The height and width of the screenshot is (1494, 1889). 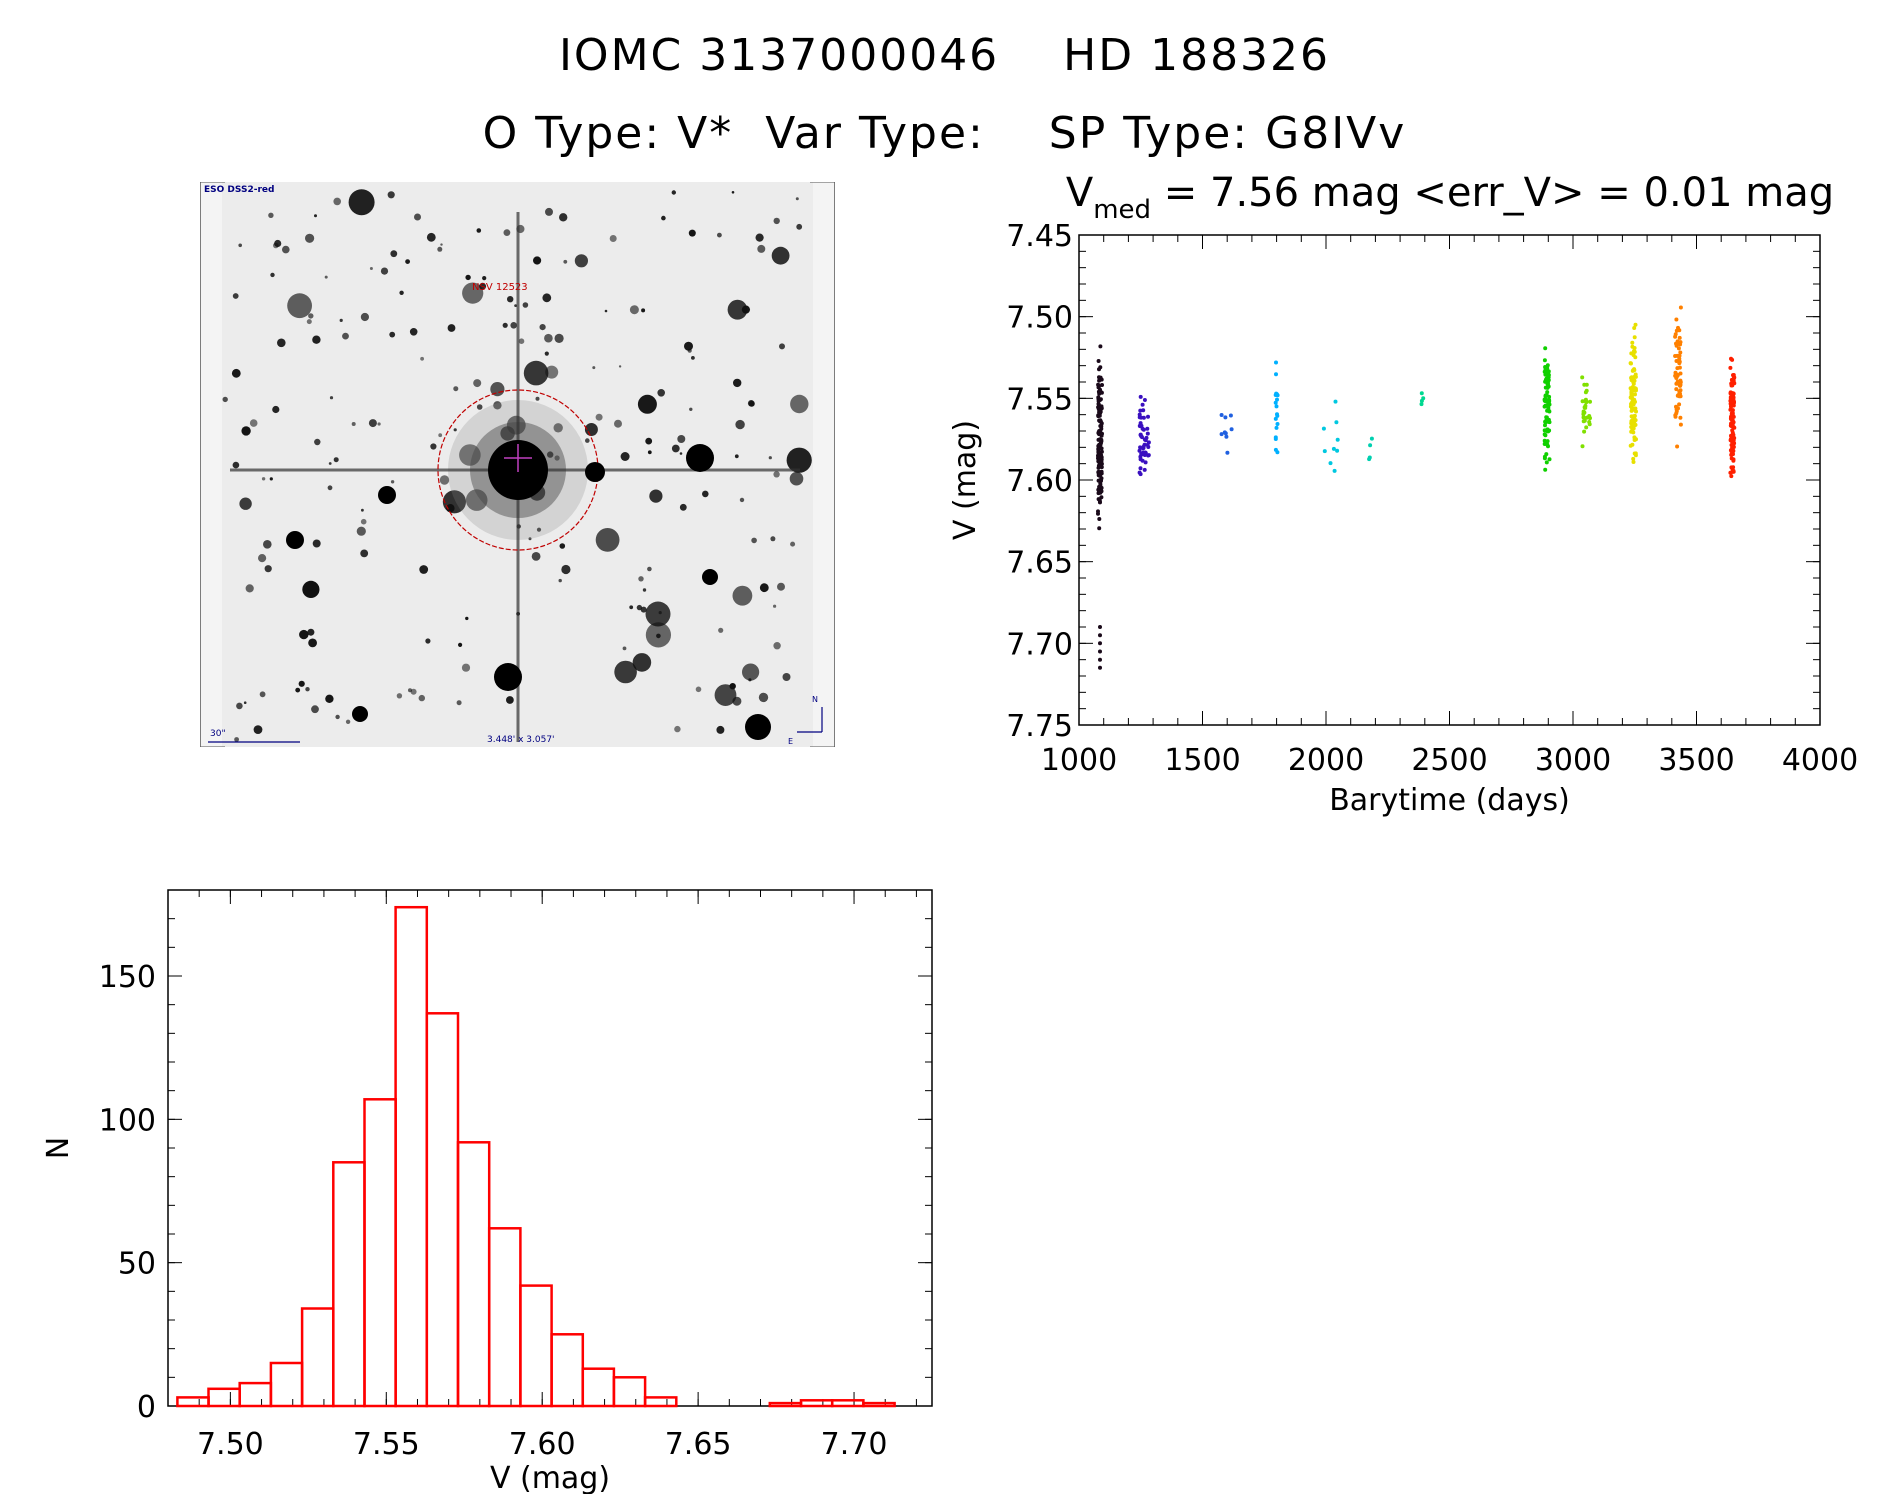 What do you see at coordinates (758, 727) in the screenshot?
I see `bright-star` at bounding box center [758, 727].